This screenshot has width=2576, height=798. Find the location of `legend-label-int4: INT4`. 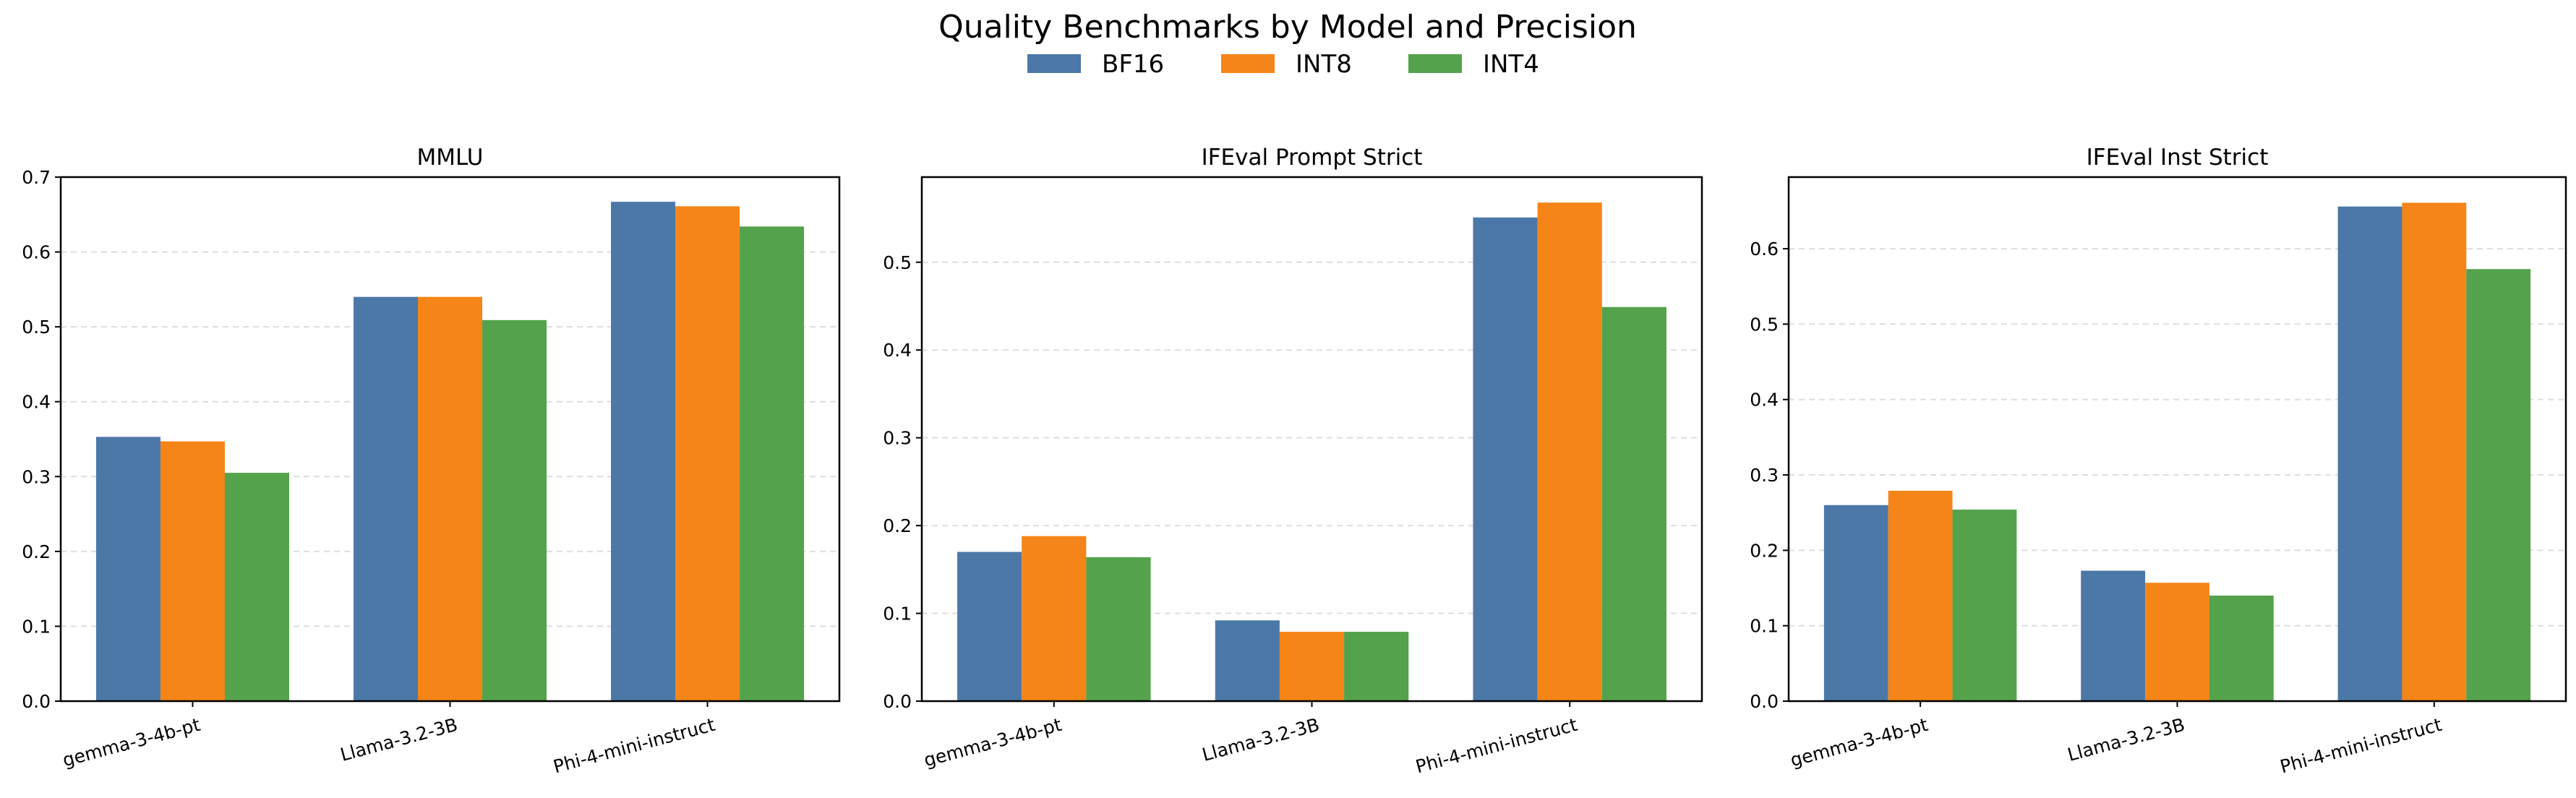

legend-label-int4: INT4 is located at coordinates (1511, 64).